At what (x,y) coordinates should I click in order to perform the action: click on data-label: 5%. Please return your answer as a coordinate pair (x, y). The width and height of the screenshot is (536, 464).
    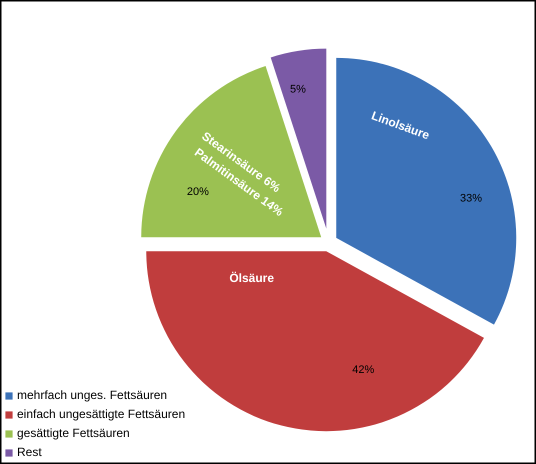
    Looking at the image, I should click on (298, 89).